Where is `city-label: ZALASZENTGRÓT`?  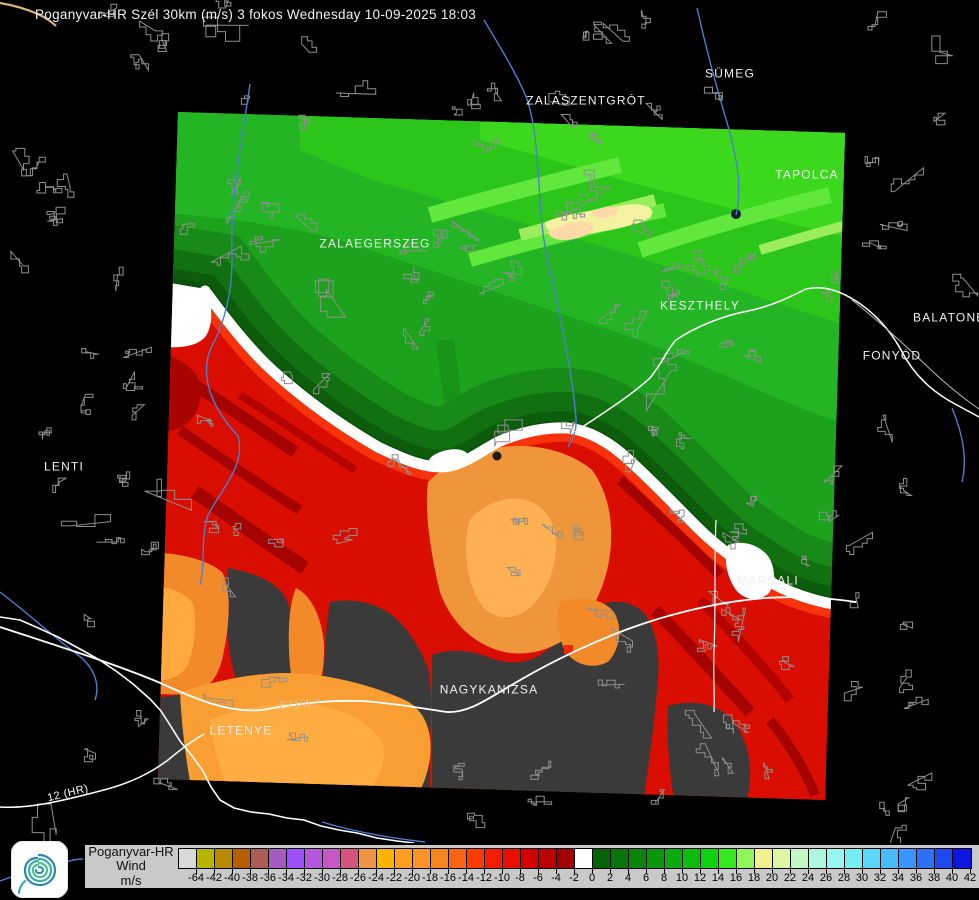 city-label: ZALASZENTGRÓT is located at coordinates (586, 100).